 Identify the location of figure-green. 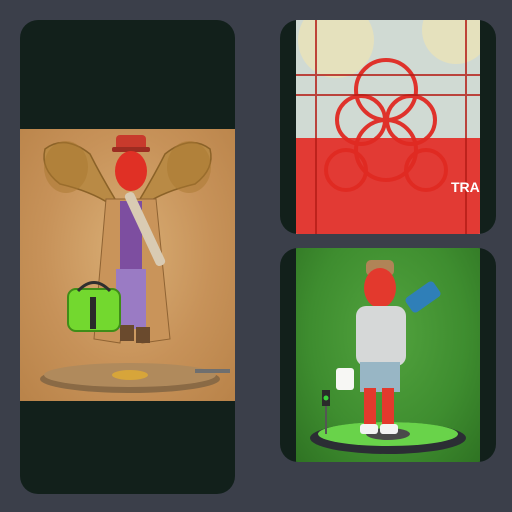
(388, 347).